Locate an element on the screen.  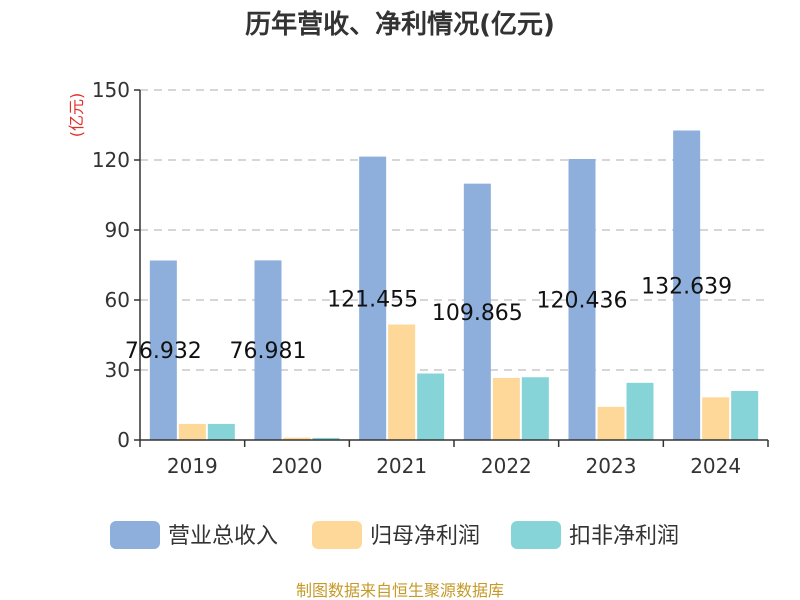
legend-item: 归母净利润 is located at coordinates (396, 535).